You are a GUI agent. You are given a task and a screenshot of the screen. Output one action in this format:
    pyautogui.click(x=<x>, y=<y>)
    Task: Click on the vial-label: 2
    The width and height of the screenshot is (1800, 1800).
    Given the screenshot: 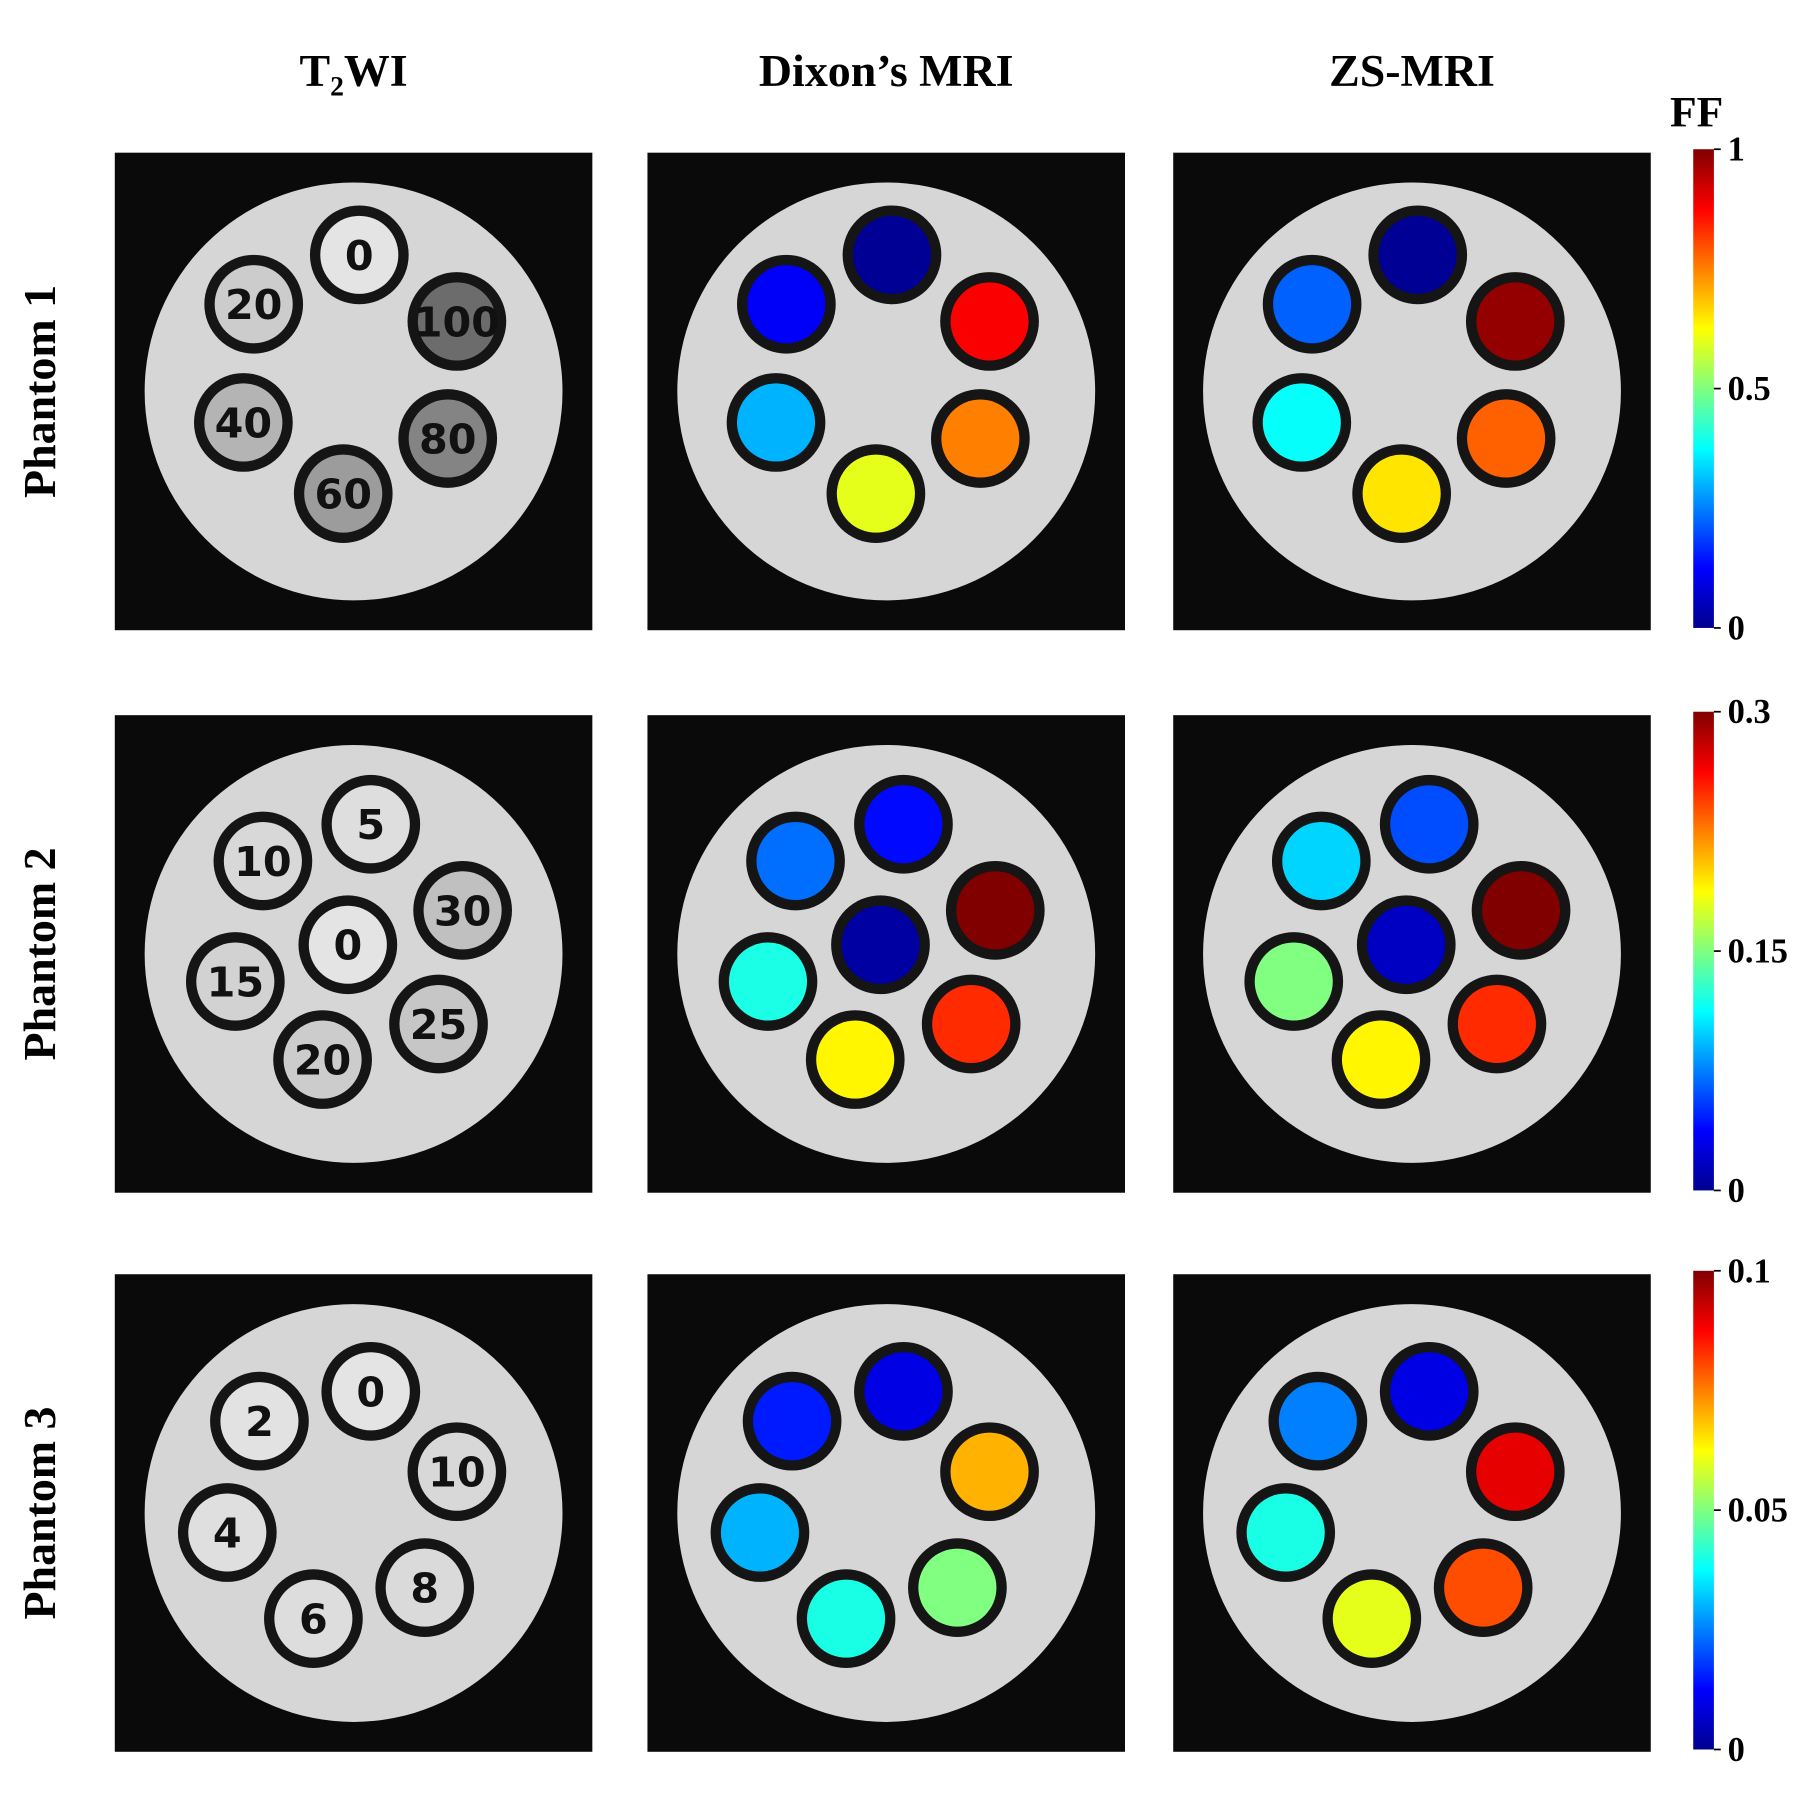 What is the action you would take?
    pyautogui.click(x=259, y=1422)
    